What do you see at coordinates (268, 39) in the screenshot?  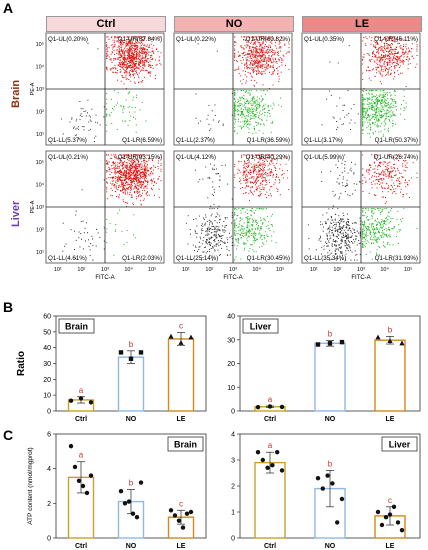 I see `quadrant-label-ur: Q1-UR(60.82%)` at bounding box center [268, 39].